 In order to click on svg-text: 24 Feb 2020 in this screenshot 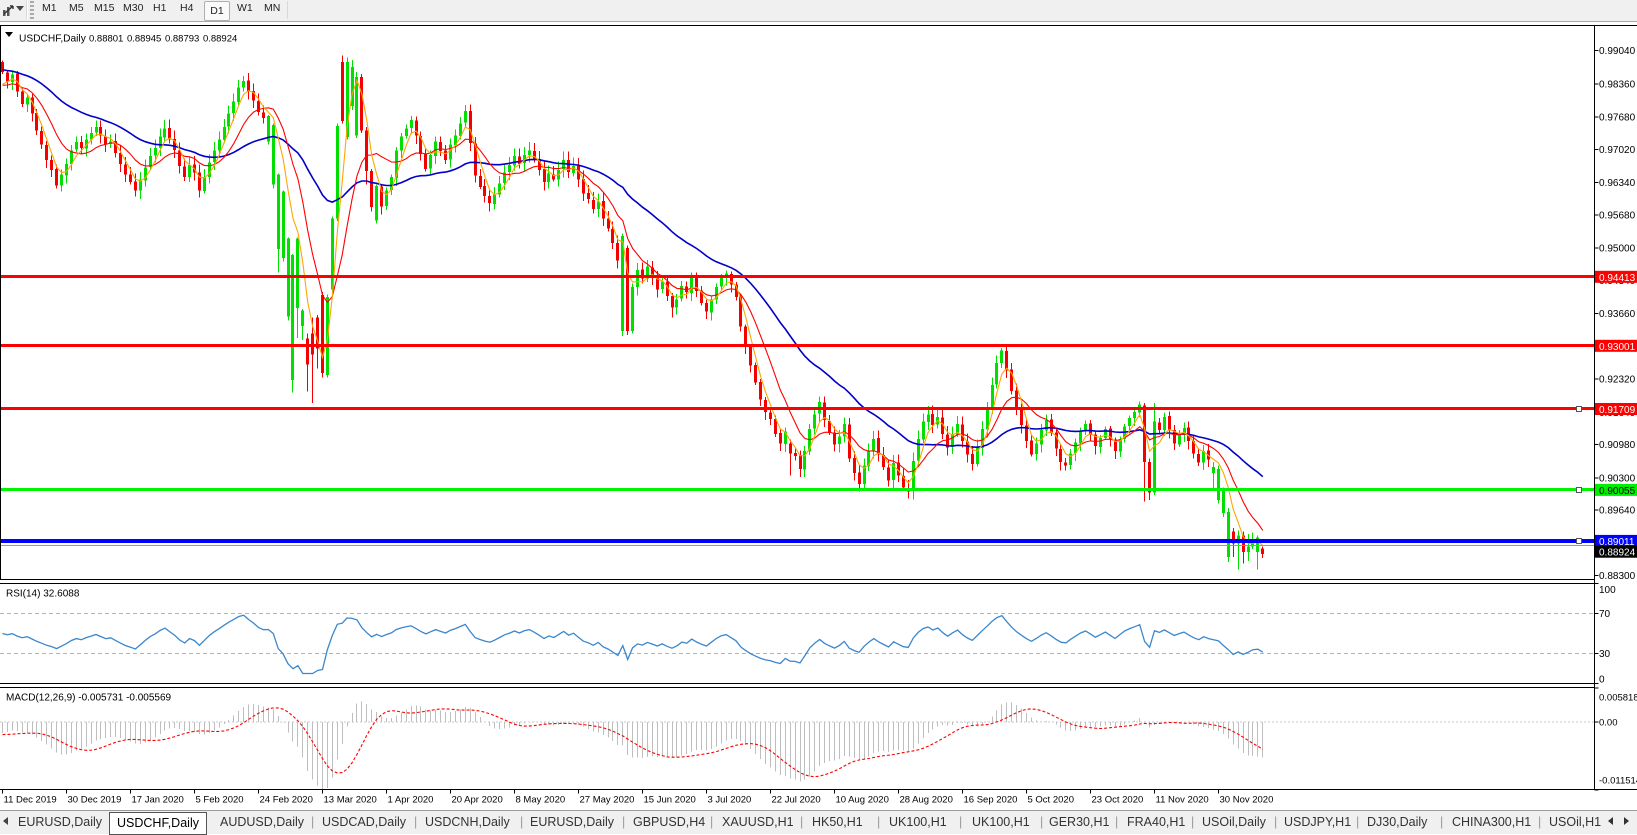, I will do `click(286, 800)`.